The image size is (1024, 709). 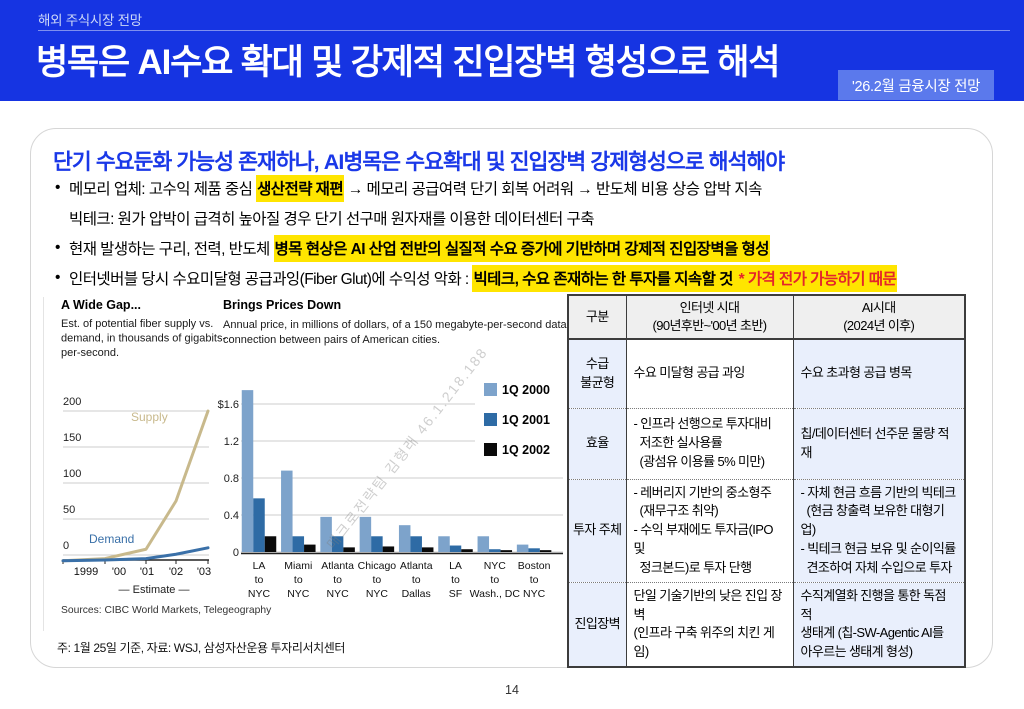 What do you see at coordinates (526, 420) in the screenshot?
I see `legend-label: 1Q 2001` at bounding box center [526, 420].